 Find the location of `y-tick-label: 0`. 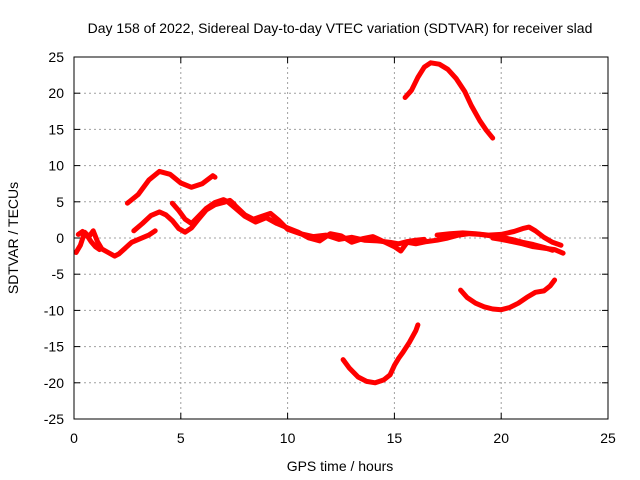

y-tick-label: 0 is located at coordinates (60, 238).